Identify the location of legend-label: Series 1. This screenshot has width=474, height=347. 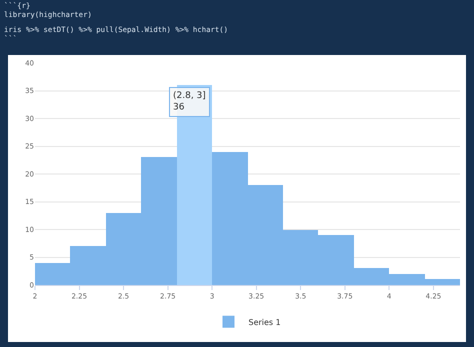
(264, 322).